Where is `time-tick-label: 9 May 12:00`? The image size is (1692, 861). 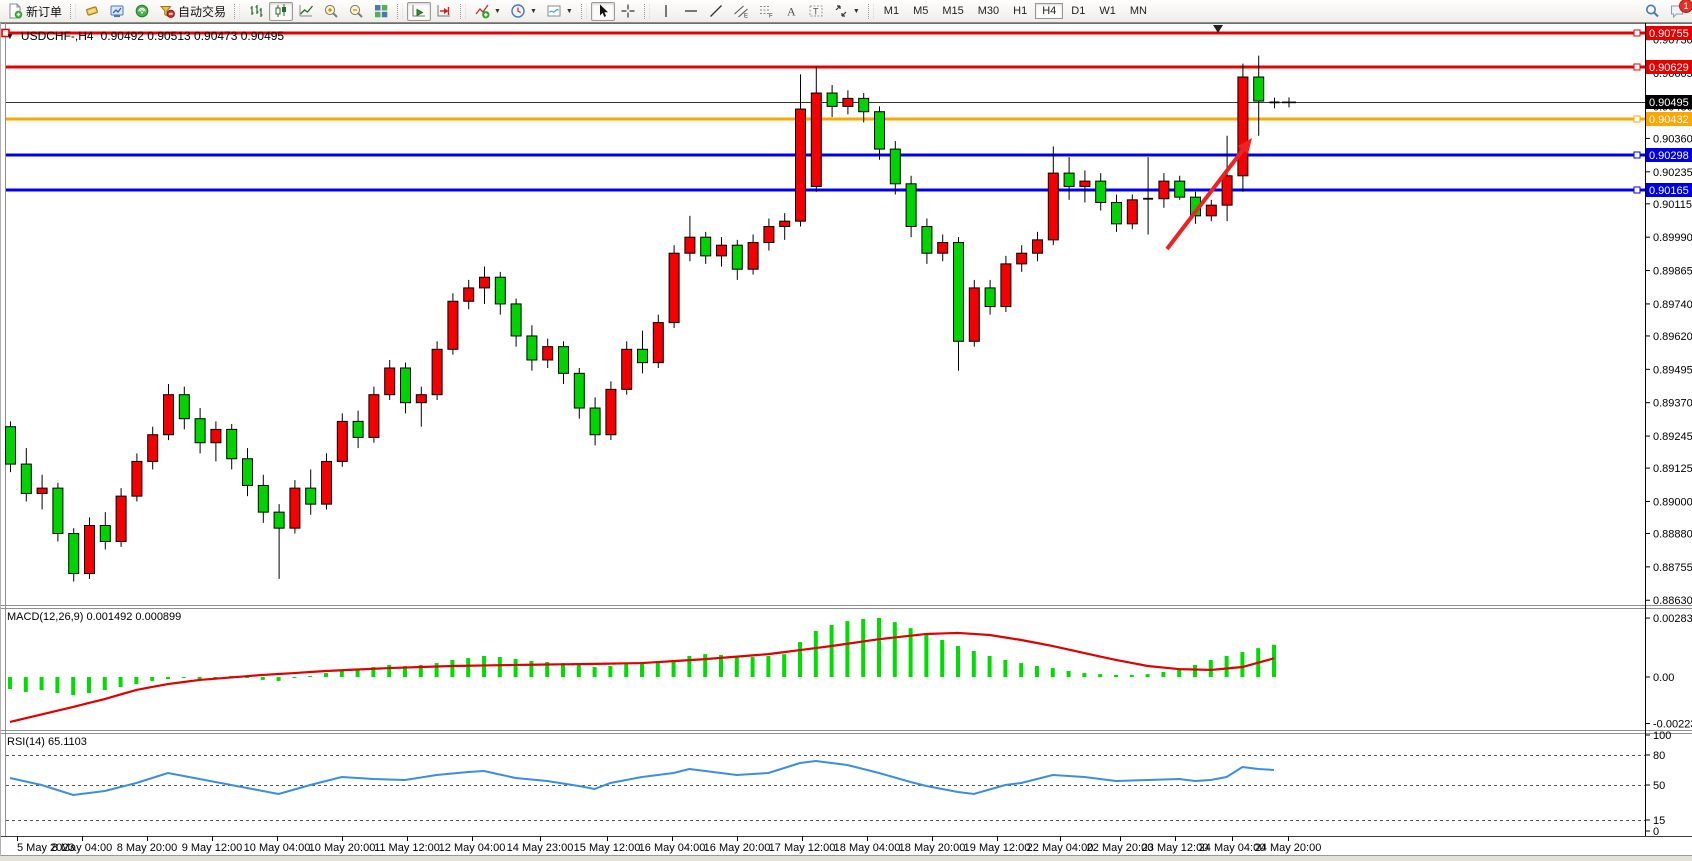
time-tick-label: 9 May 12:00 is located at coordinates (212, 848).